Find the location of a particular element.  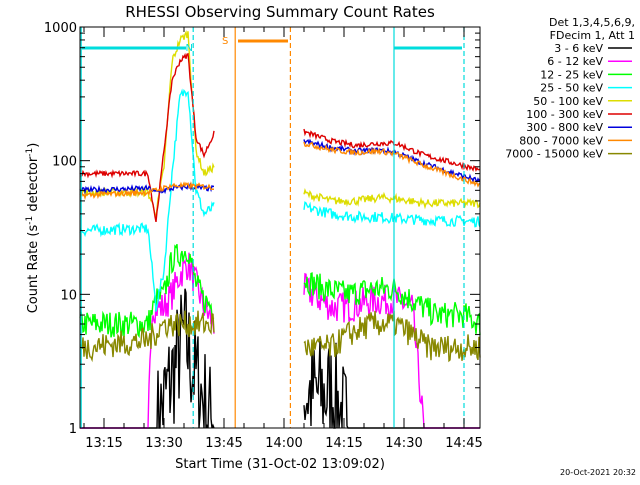

legend-label-8: 800 - 7000 keV is located at coordinates (561, 140).